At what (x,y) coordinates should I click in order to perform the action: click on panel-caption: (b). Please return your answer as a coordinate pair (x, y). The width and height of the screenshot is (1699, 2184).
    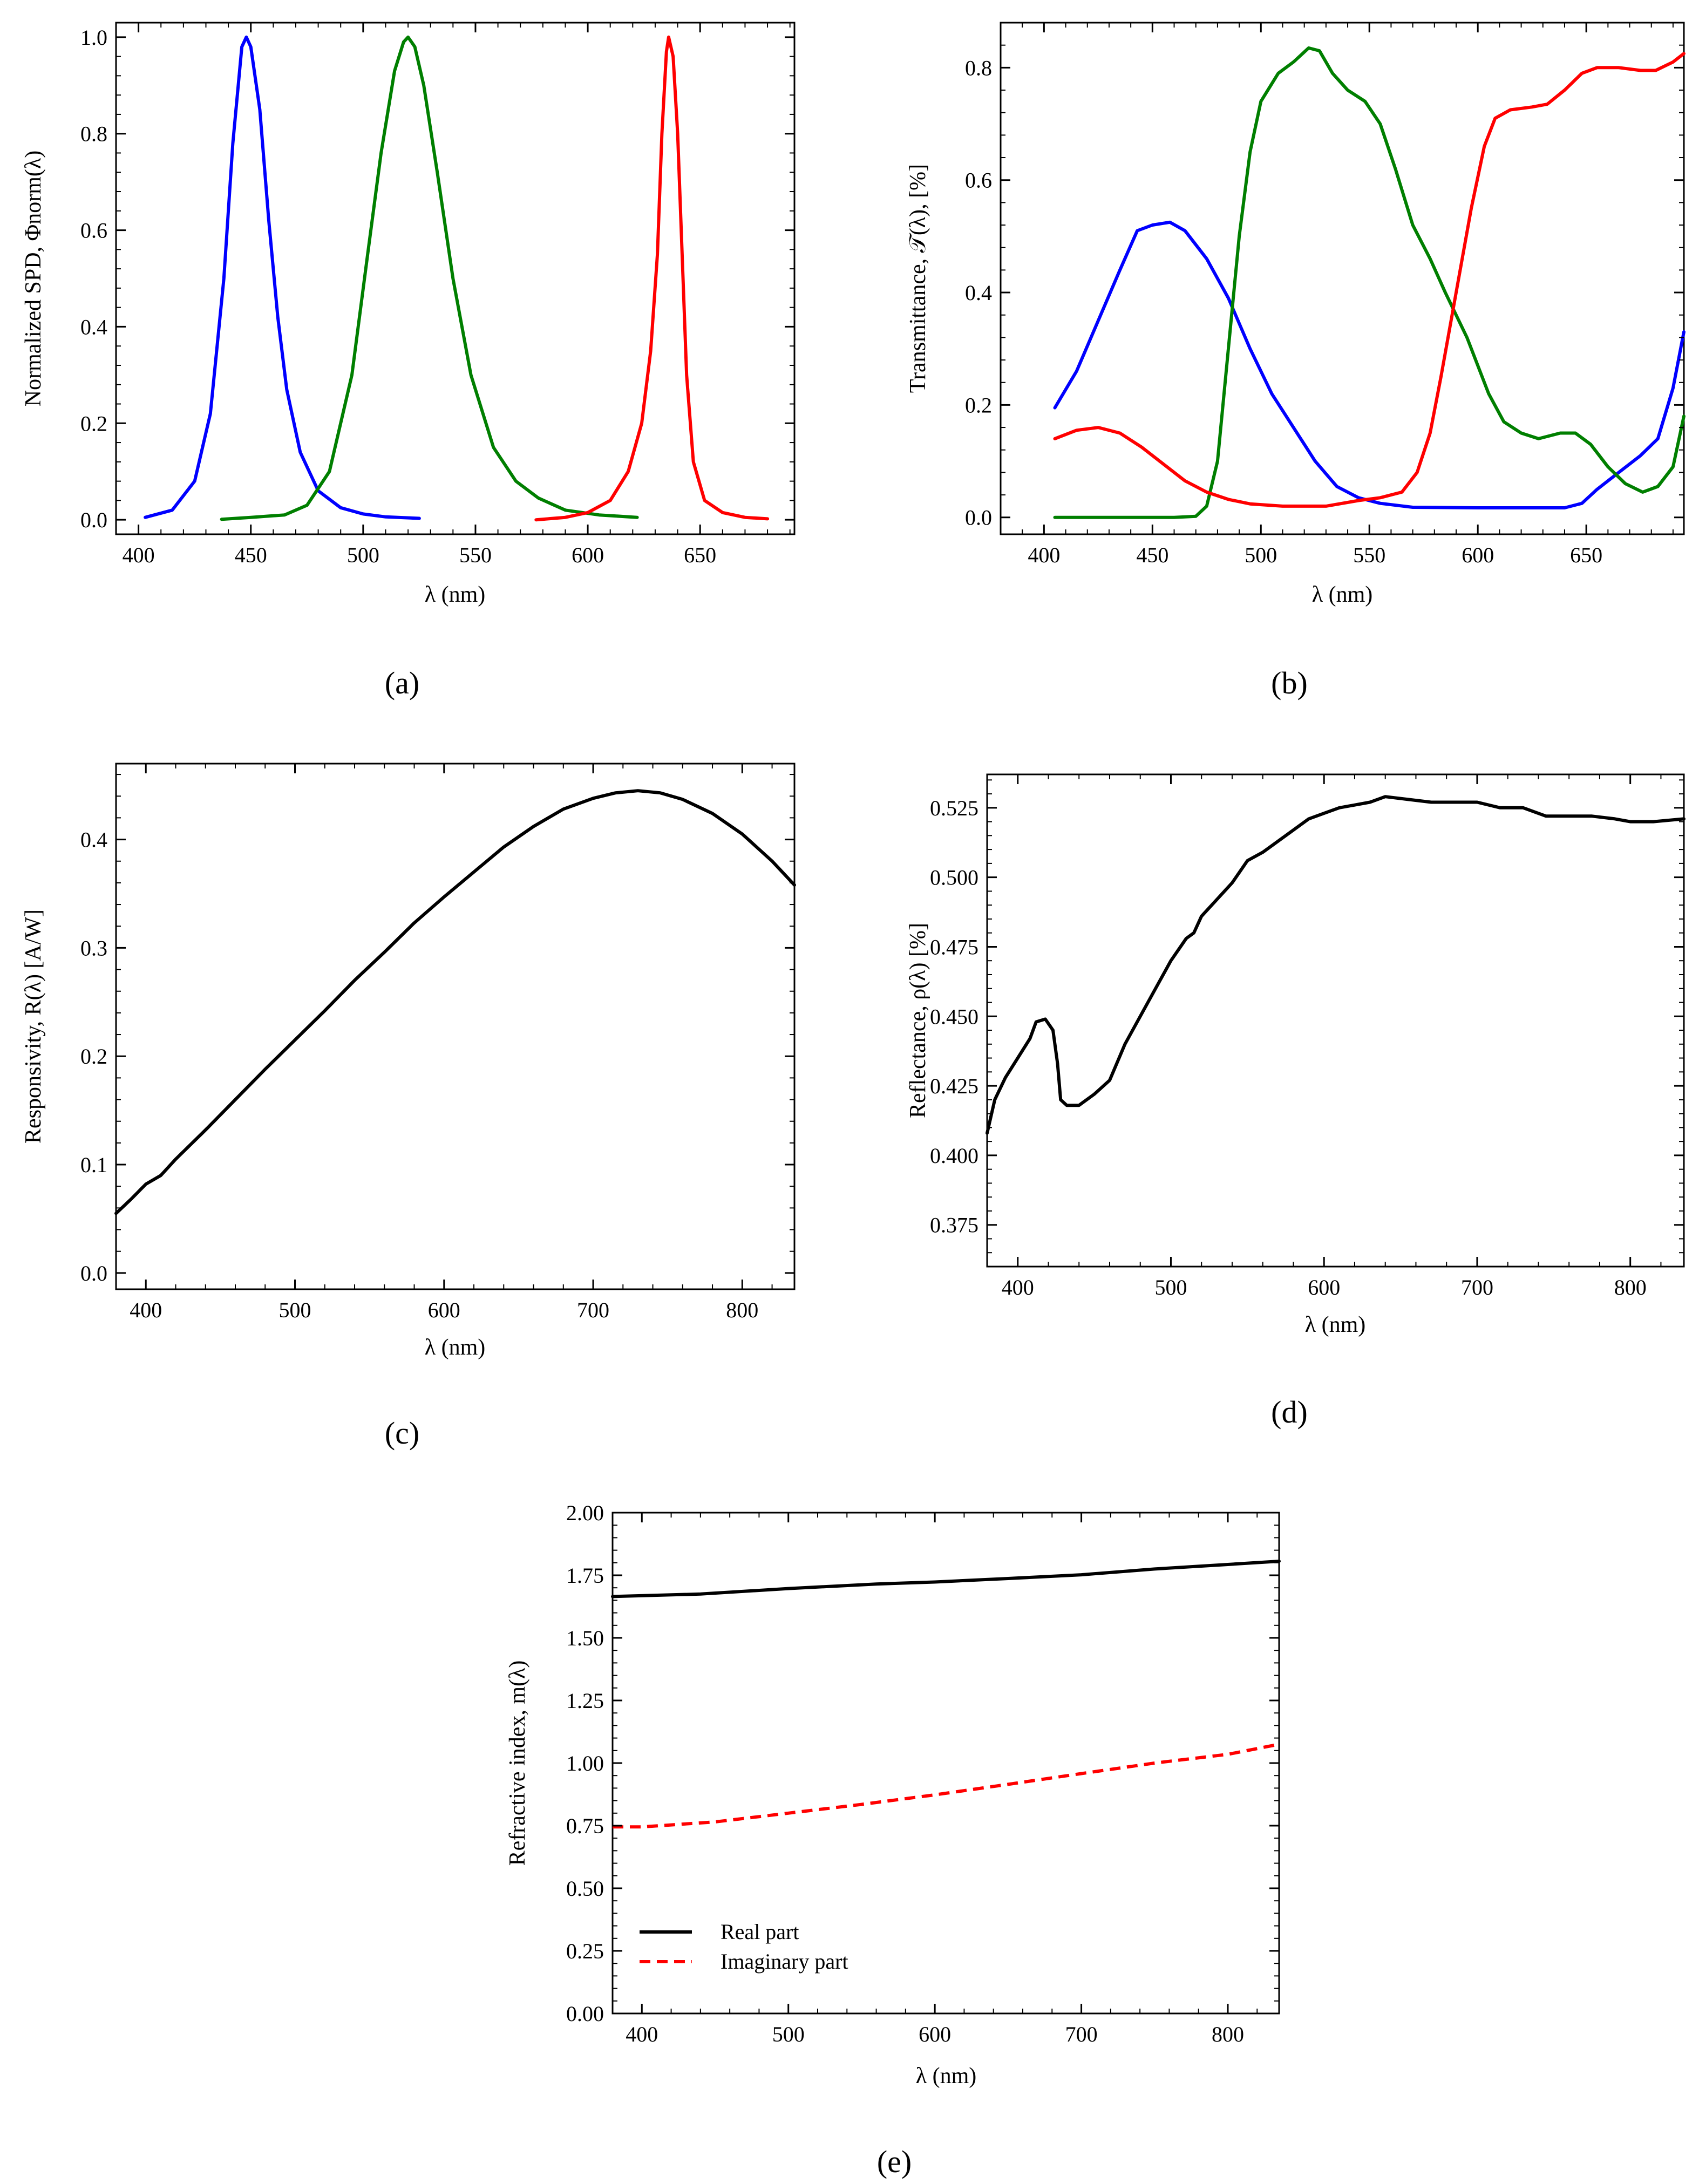
    Looking at the image, I should click on (1289, 682).